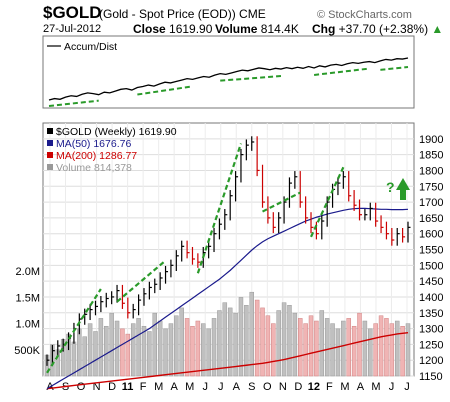 The height and width of the screenshot is (402, 450). I want to click on up-arrow-icon, so click(403, 189).